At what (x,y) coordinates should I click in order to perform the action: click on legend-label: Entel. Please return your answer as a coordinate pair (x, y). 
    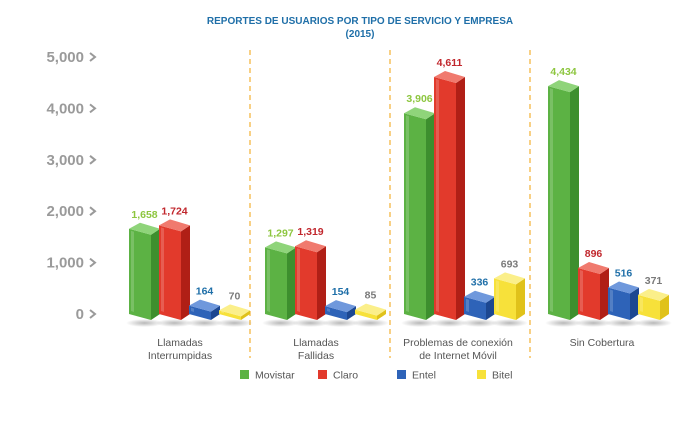
    Looking at the image, I should click on (424, 376).